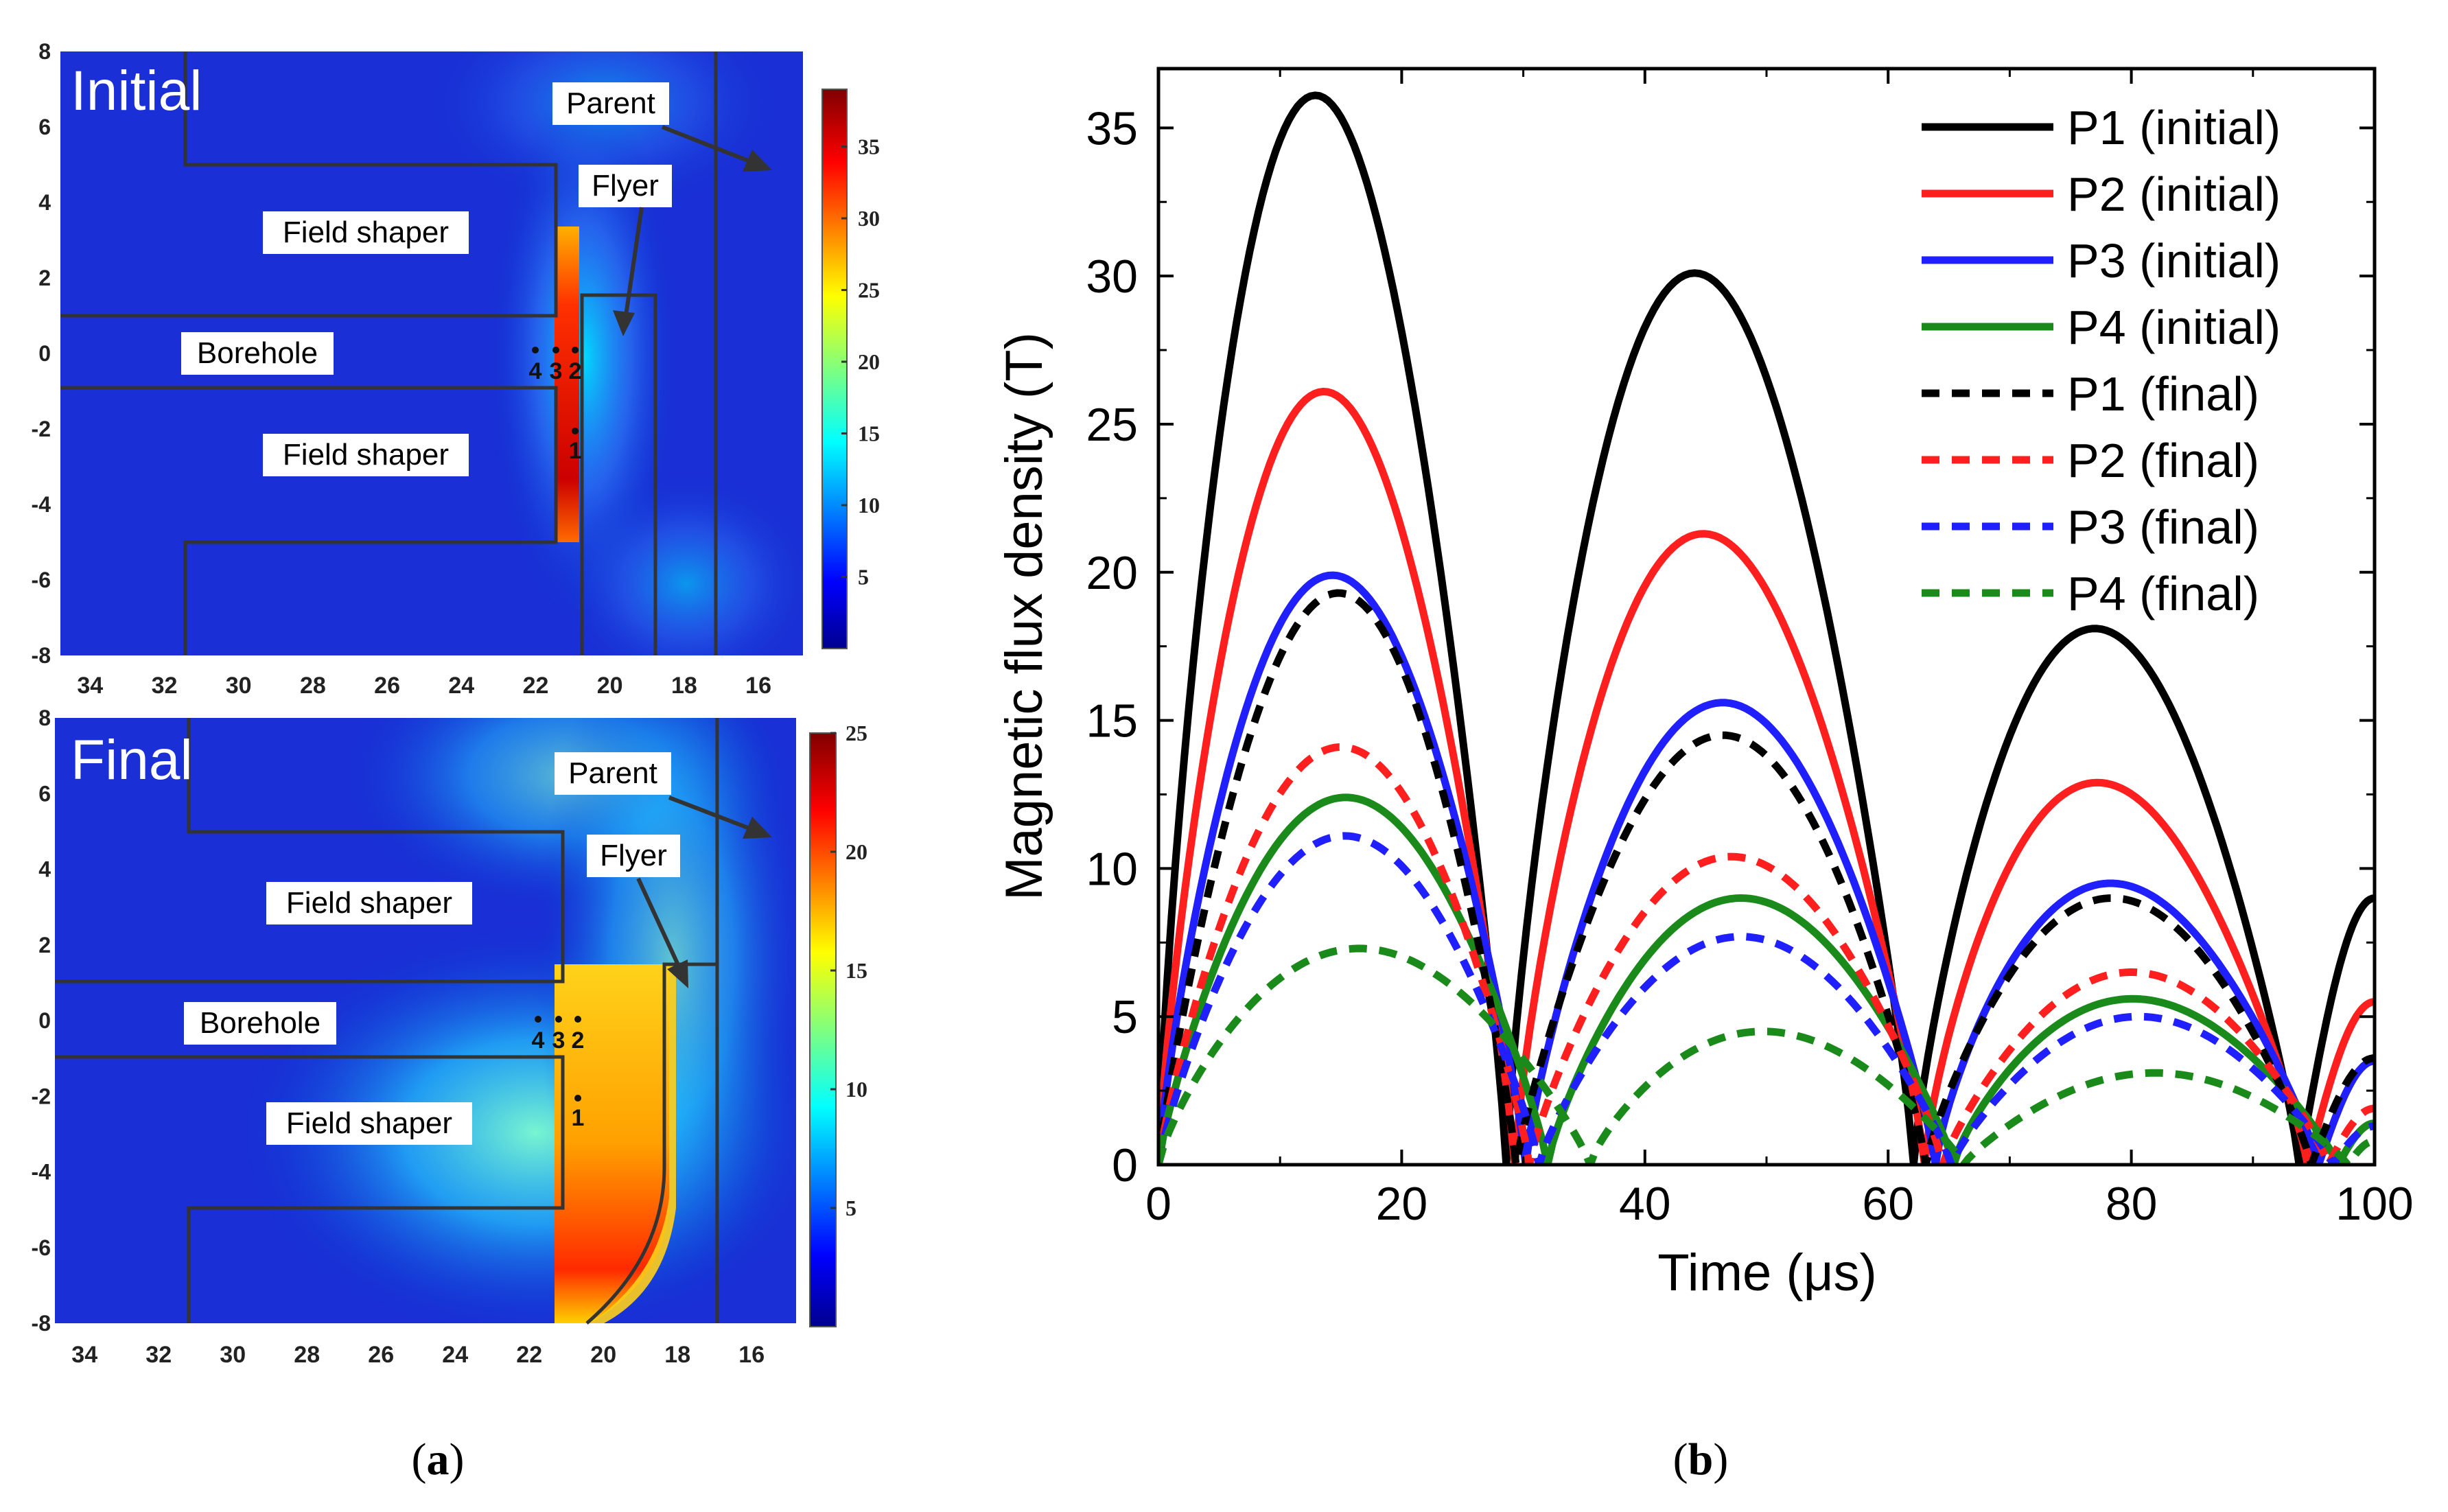 The height and width of the screenshot is (1512, 2448). I want to click on x-tick-label: 34, so click(84, 1355).